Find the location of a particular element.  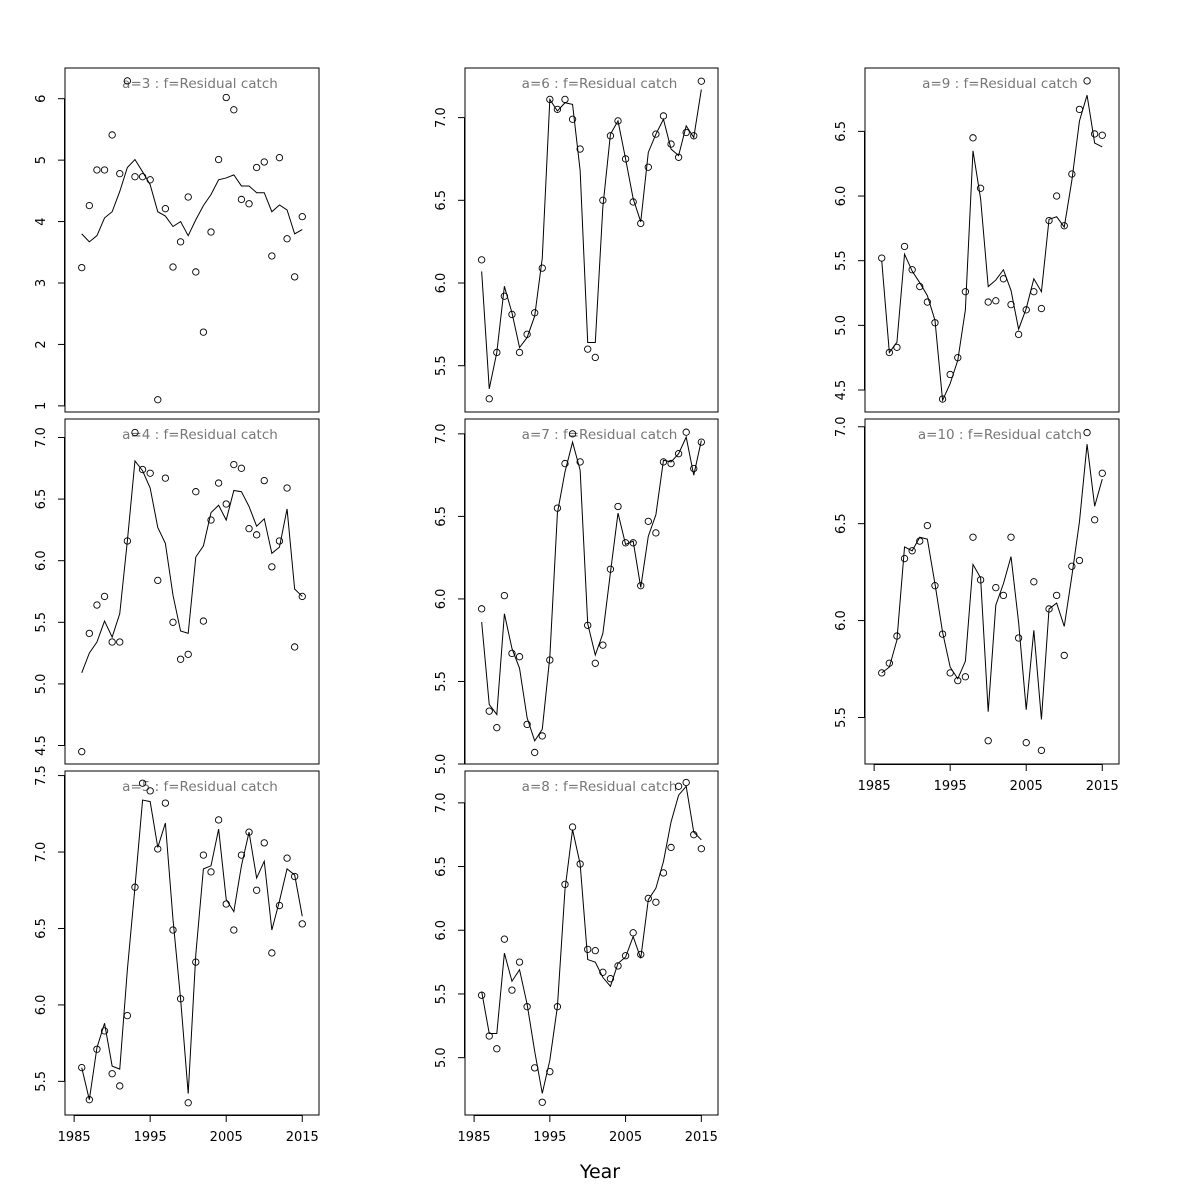

panel-title: a=7 : f=Residual catch is located at coordinates (600, 435).